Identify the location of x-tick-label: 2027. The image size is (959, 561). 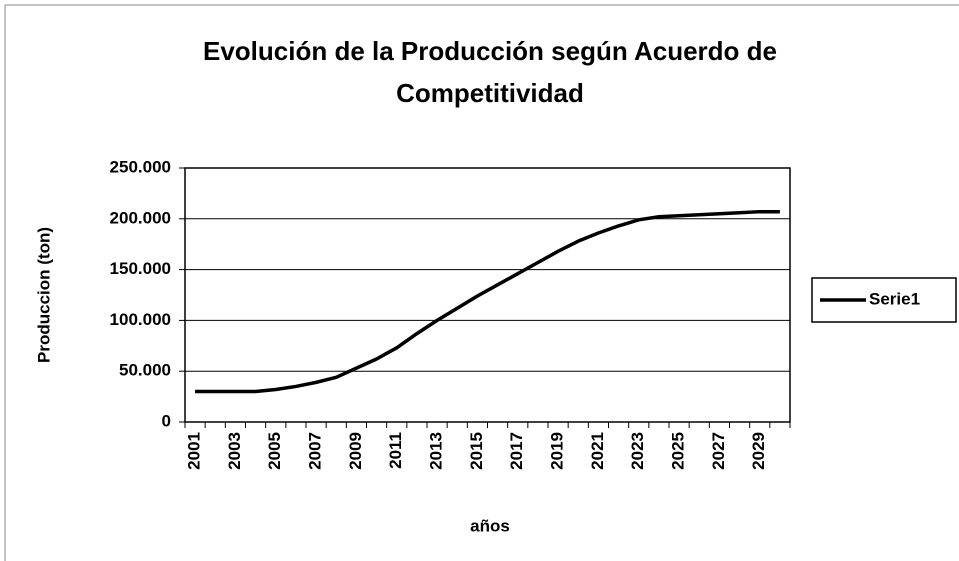
(718, 451).